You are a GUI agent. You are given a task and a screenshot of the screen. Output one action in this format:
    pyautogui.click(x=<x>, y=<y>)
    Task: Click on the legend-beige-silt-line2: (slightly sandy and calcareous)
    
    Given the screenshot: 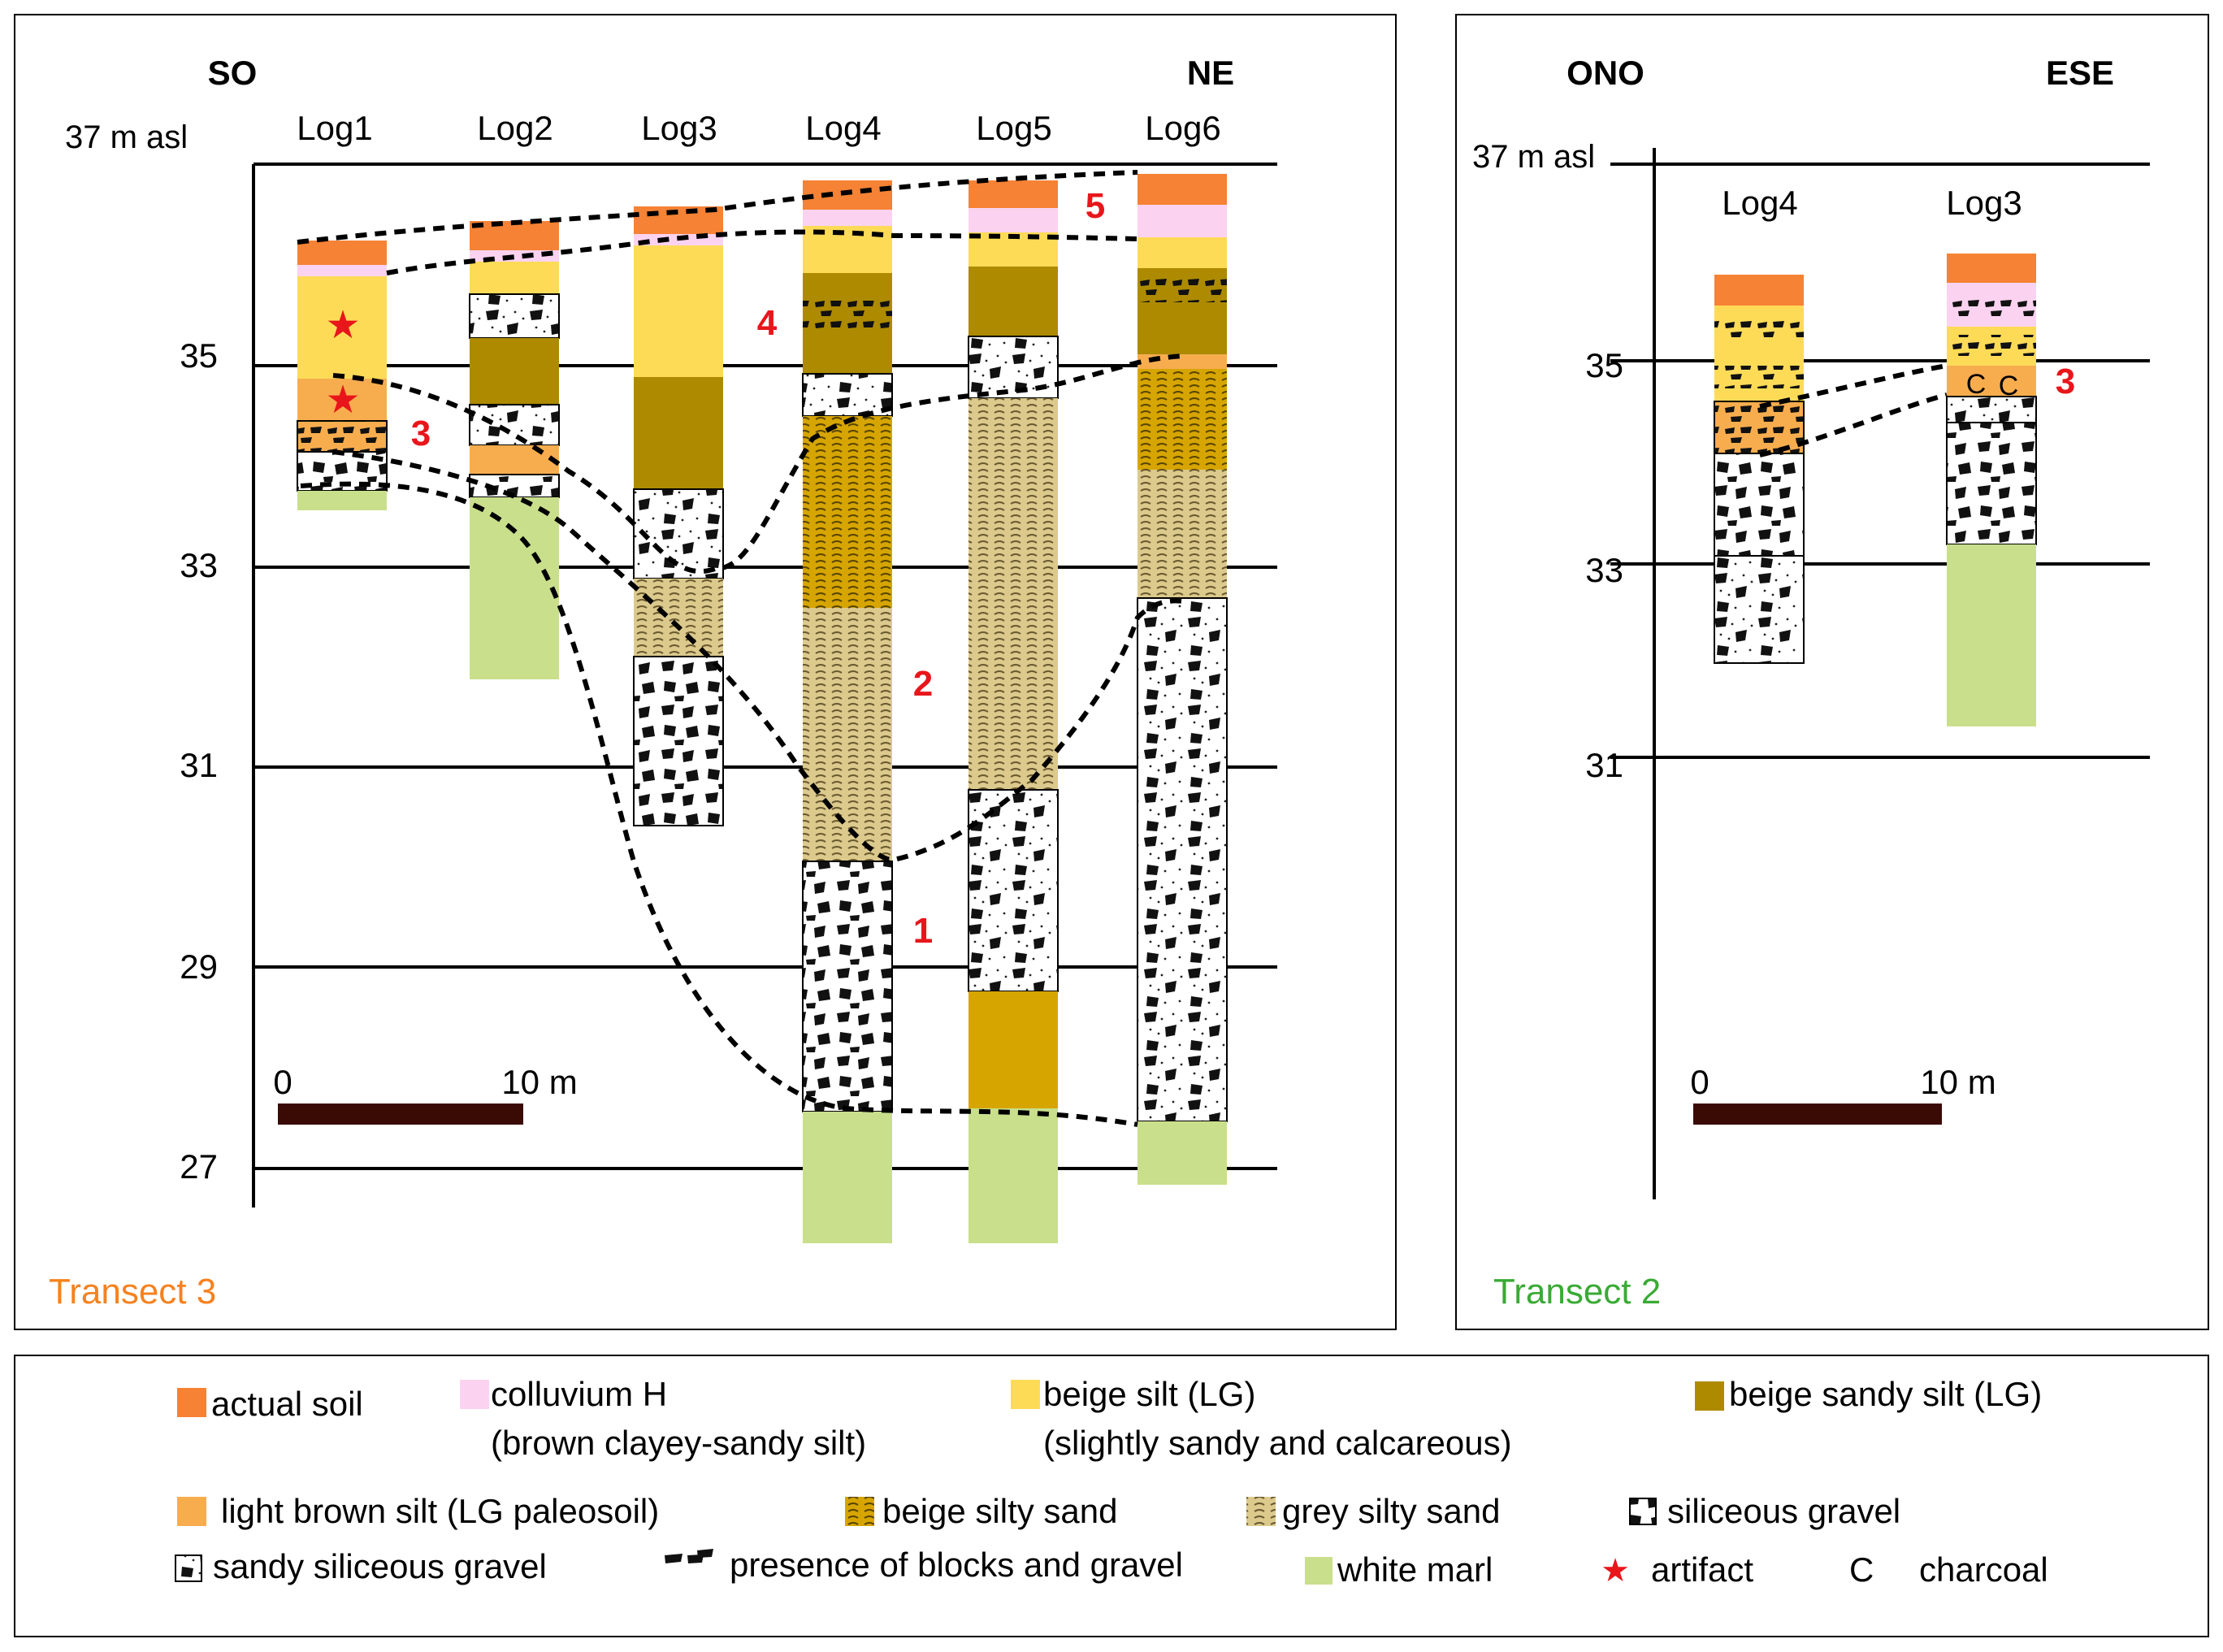 What is the action you would take?
    pyautogui.click(x=1277, y=1443)
    